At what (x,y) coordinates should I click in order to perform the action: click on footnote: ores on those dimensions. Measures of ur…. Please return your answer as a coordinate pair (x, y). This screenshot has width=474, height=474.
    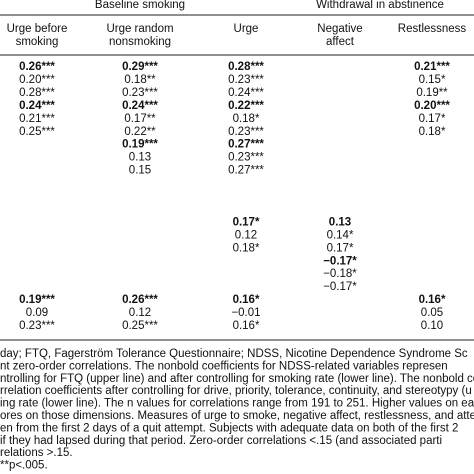
    Looking at the image, I should click on (237, 416).